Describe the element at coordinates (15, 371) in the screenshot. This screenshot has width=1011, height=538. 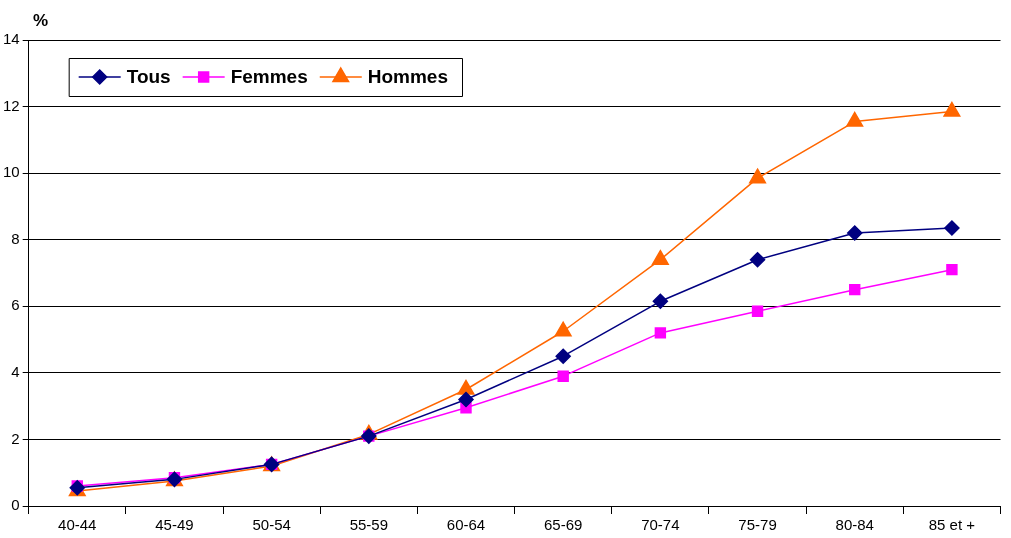
I see `y-tick-label: 4` at that location.